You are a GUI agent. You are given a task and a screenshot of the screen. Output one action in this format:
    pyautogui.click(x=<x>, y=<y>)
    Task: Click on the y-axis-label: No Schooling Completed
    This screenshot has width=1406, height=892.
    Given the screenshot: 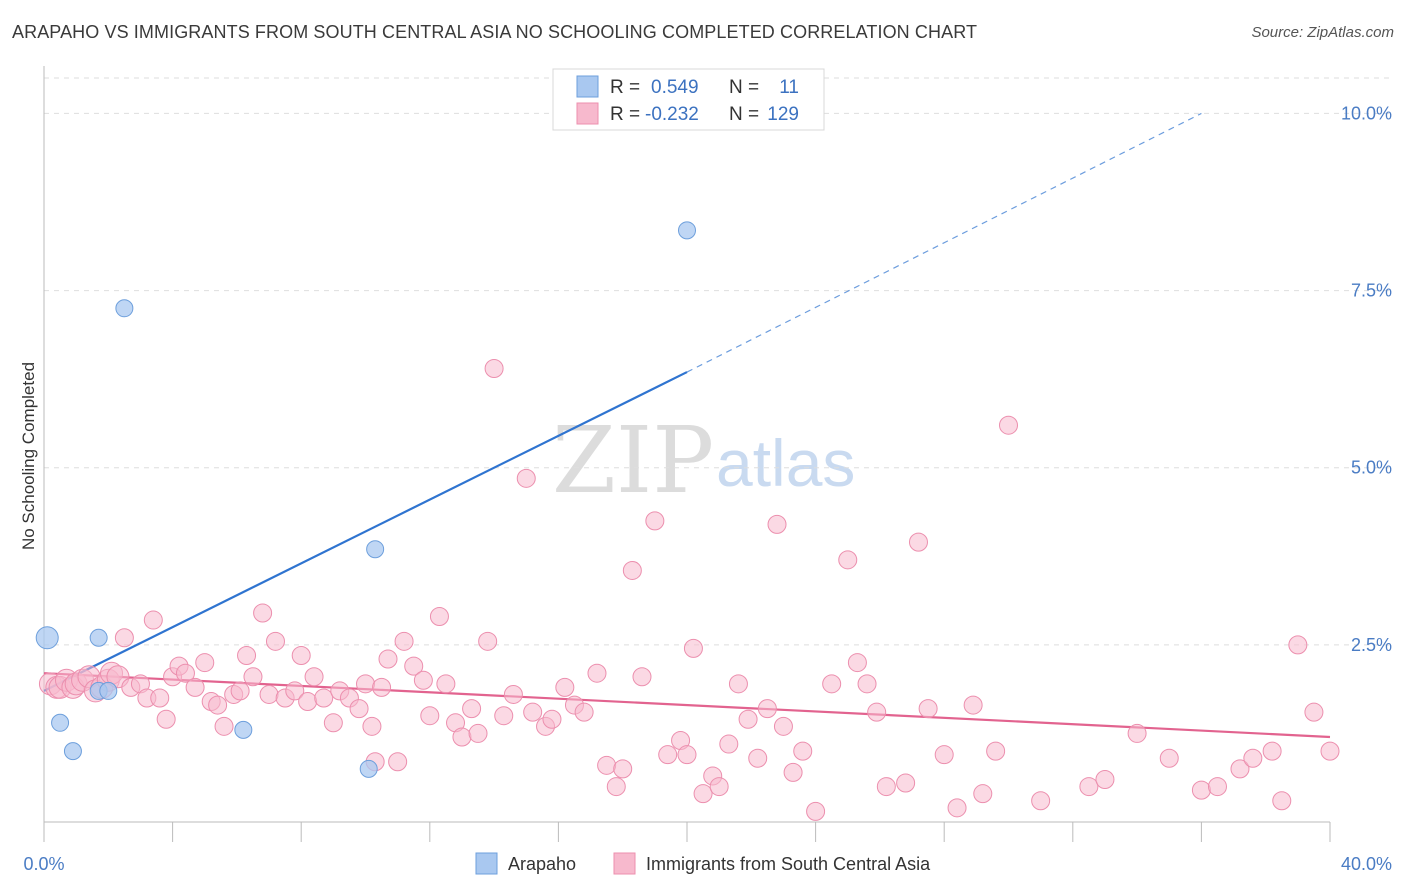 What is the action you would take?
    pyautogui.click(x=28, y=456)
    